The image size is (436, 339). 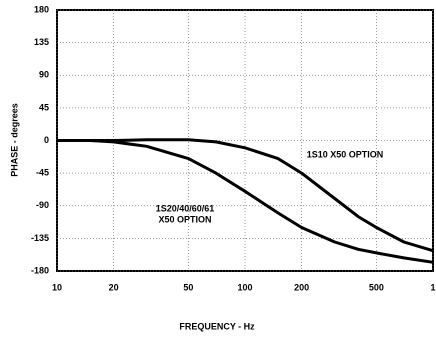 What do you see at coordinates (114, 287) in the screenshot?
I see `x-tick-label: 20` at bounding box center [114, 287].